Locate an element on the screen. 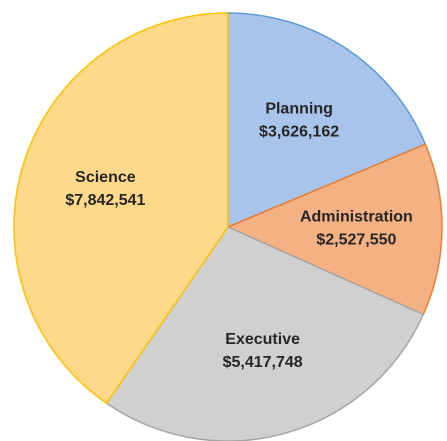 The width and height of the screenshot is (447, 441). slice-value: $2,527,550 is located at coordinates (356, 240).